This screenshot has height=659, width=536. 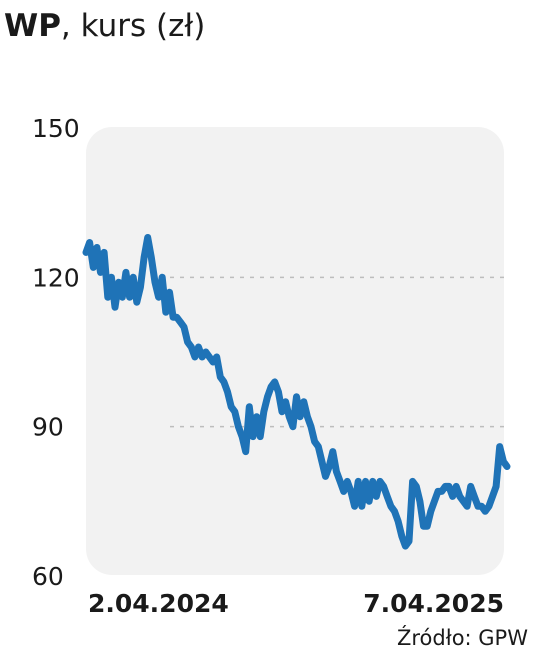 I want to click on y-axis: 150 120 90 60, so click(x=56, y=352).